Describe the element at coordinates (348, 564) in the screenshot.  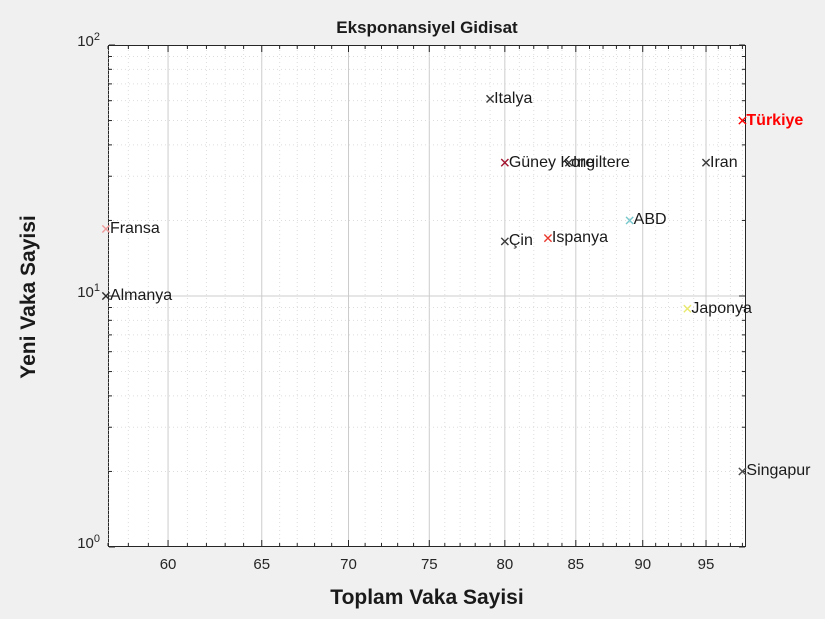
I see `x-tick-label: 70` at that location.